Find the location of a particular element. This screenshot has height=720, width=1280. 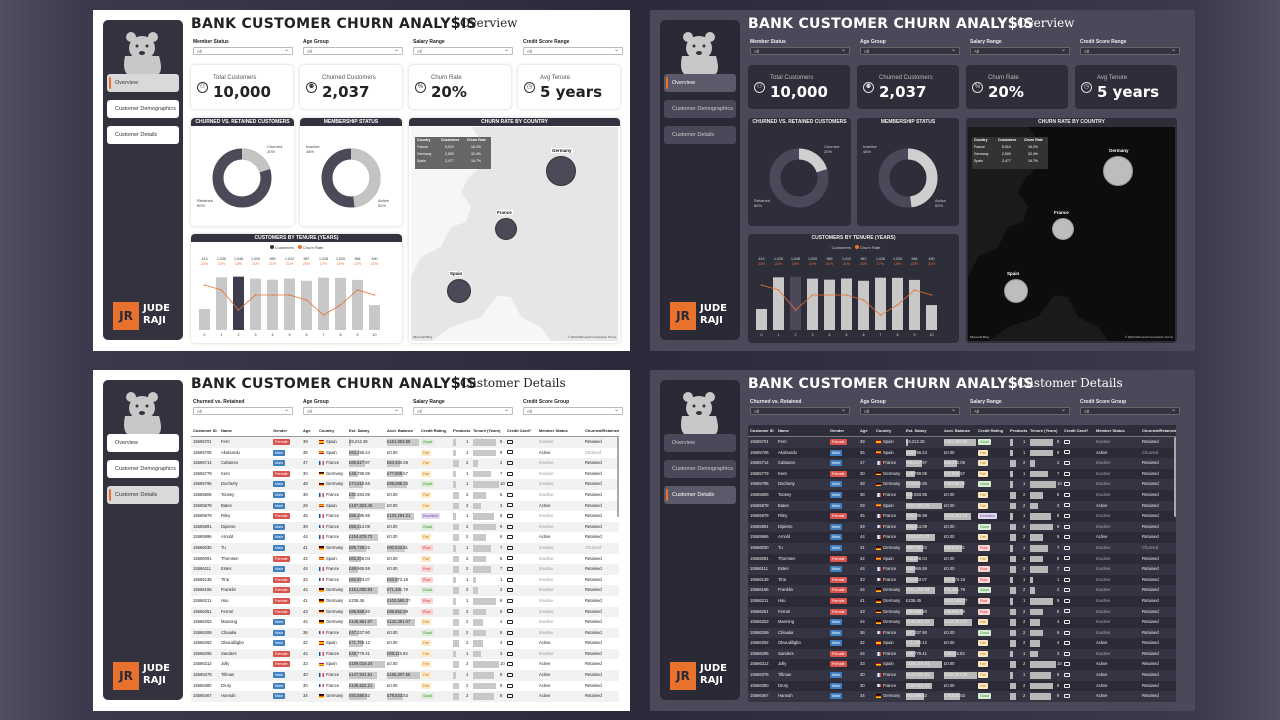

country-bubble-germany is located at coordinates (561, 171).